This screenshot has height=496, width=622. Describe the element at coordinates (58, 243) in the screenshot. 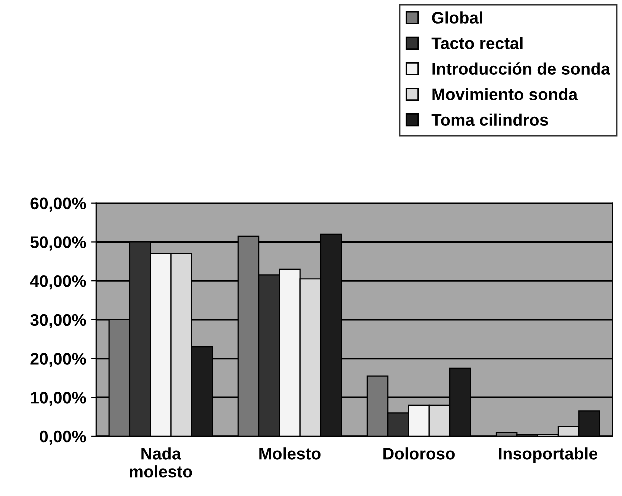

I see `y-tick-label: 50,00%` at that location.